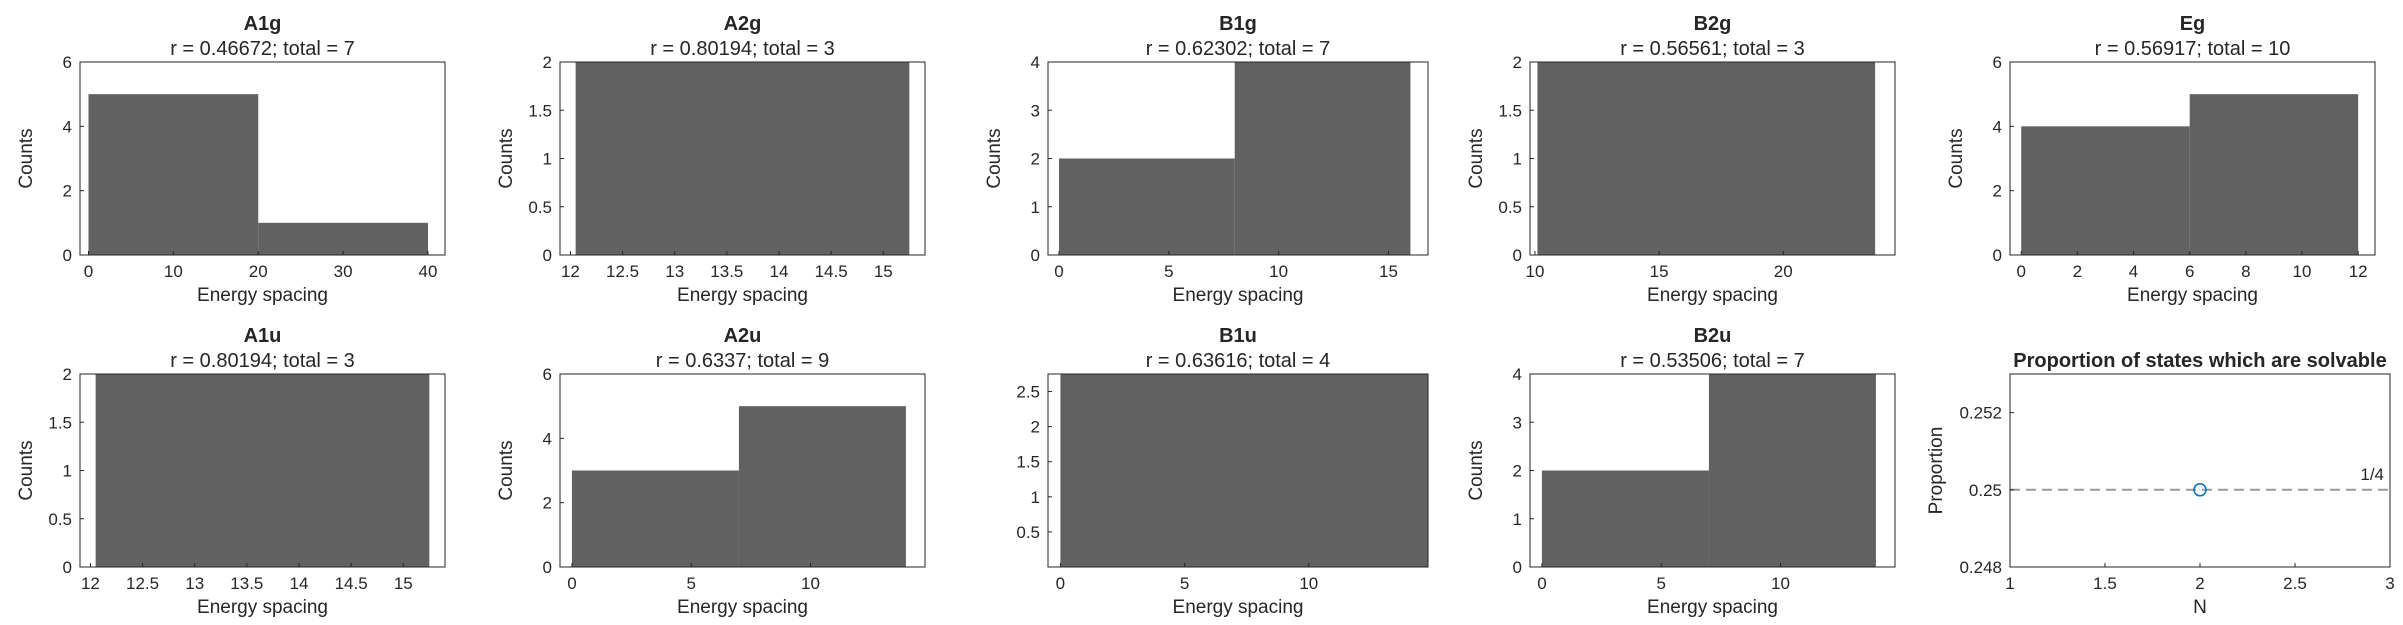  Describe the element at coordinates (2372, 474) in the screenshot. I see `reference-line-label: 1/4` at that location.